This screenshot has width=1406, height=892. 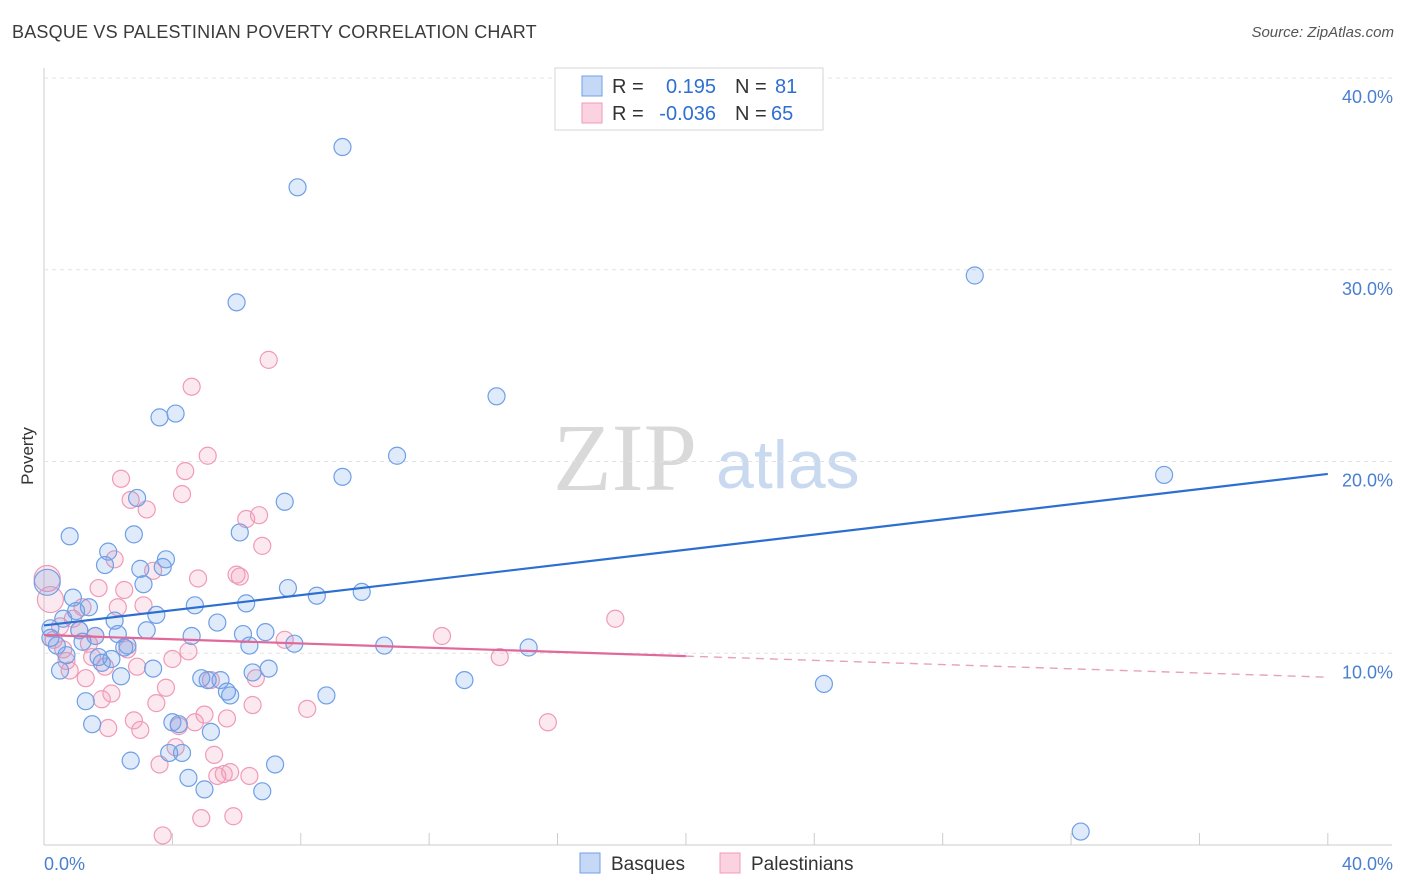 I want to click on y-tick-label-2: 20.0%, so click(x=1367, y=481).